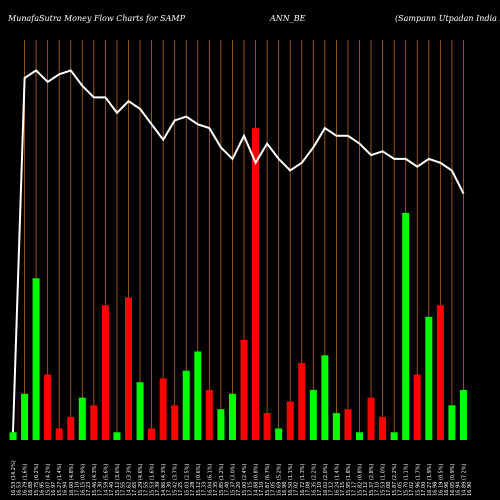  What do you see at coordinates (43, 489) in the screenshot?
I see `x-secondary-label: 16.95` at bounding box center [43, 489].